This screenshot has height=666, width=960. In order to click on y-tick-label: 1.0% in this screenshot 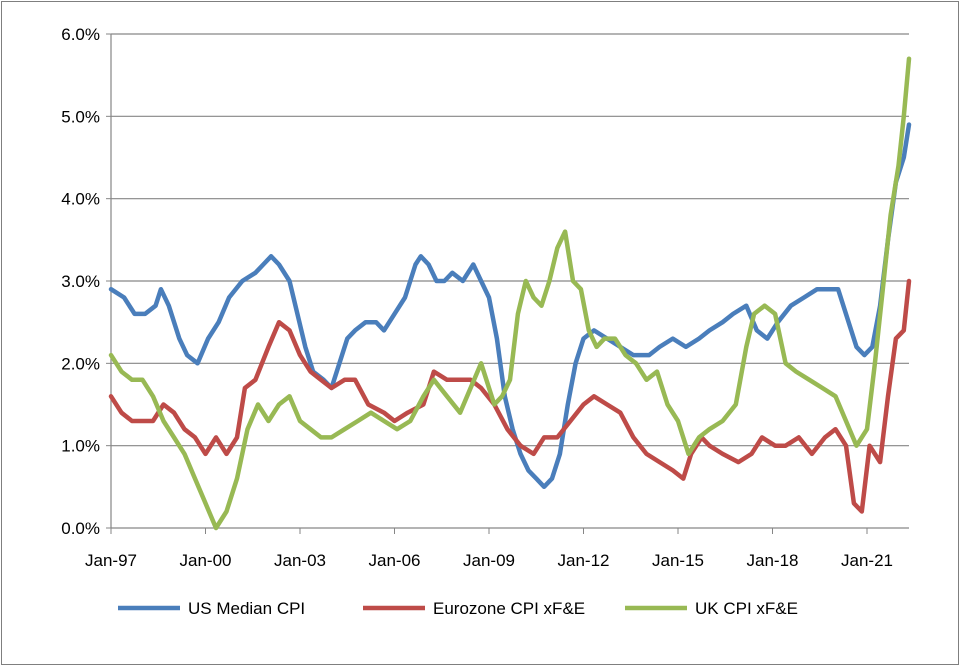, I will do `click(80, 446)`.